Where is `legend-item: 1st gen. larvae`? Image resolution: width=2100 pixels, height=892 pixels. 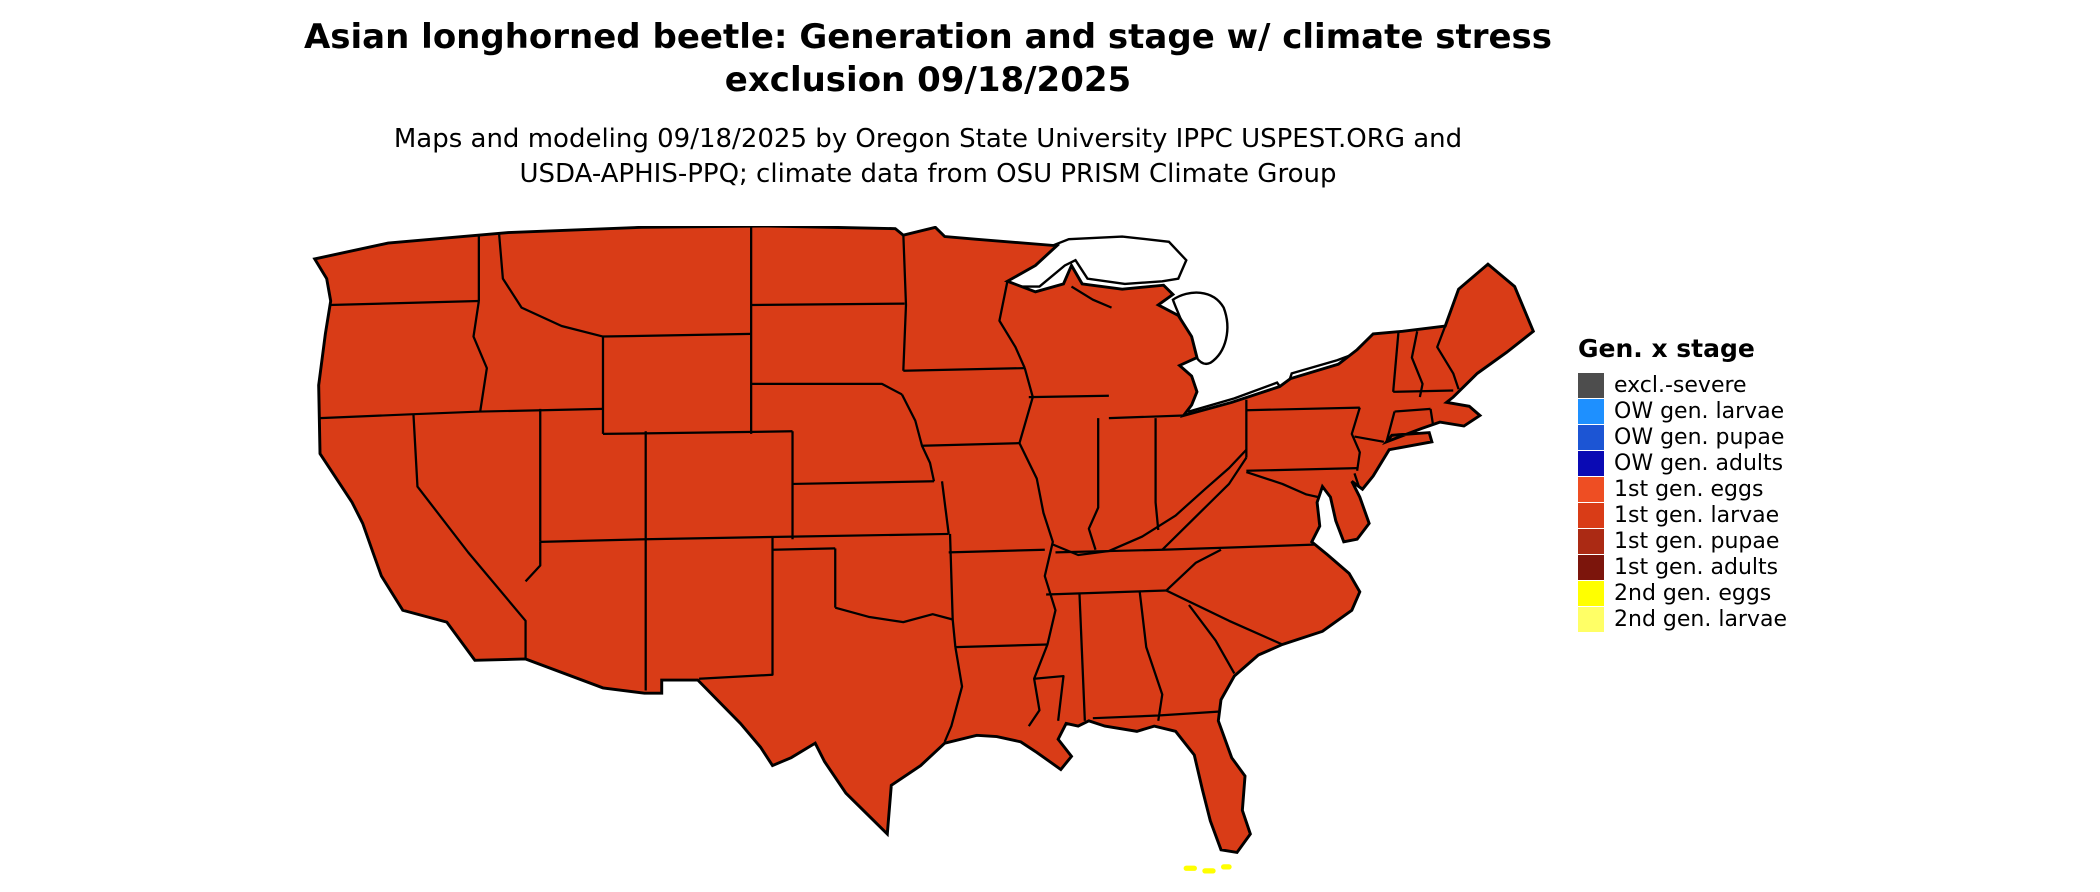
legend-item: 1st gen. larvae is located at coordinates (1682, 515).